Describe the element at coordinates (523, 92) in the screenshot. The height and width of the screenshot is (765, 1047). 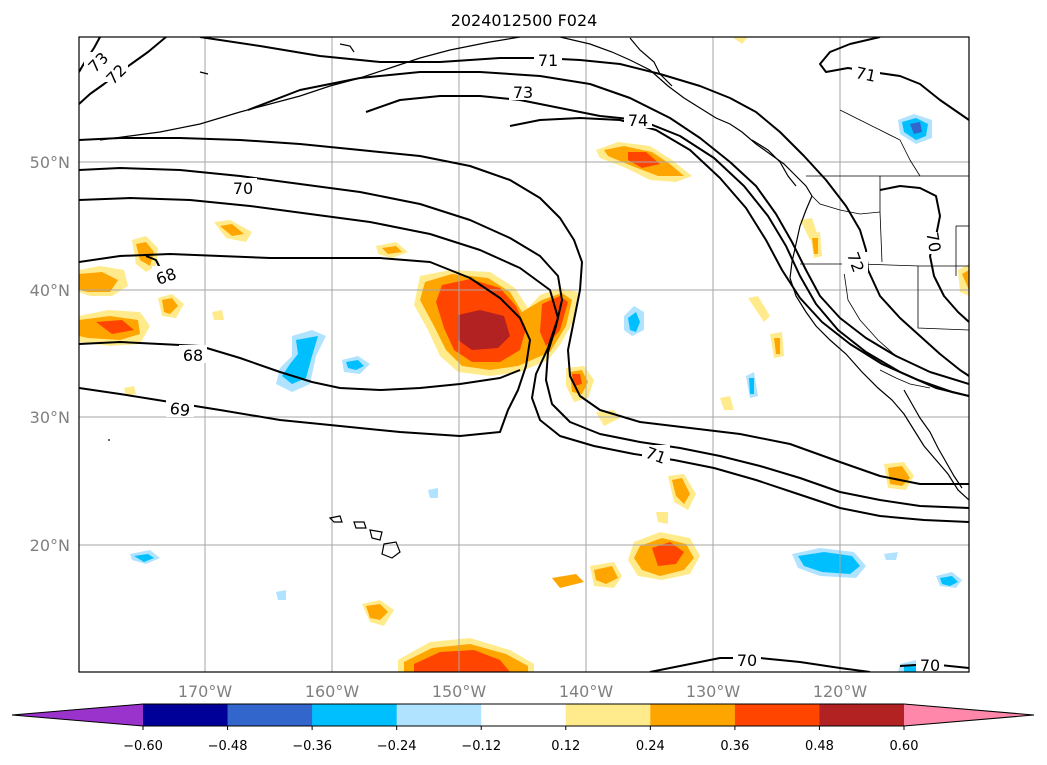
I see `contour-label: 73` at that location.